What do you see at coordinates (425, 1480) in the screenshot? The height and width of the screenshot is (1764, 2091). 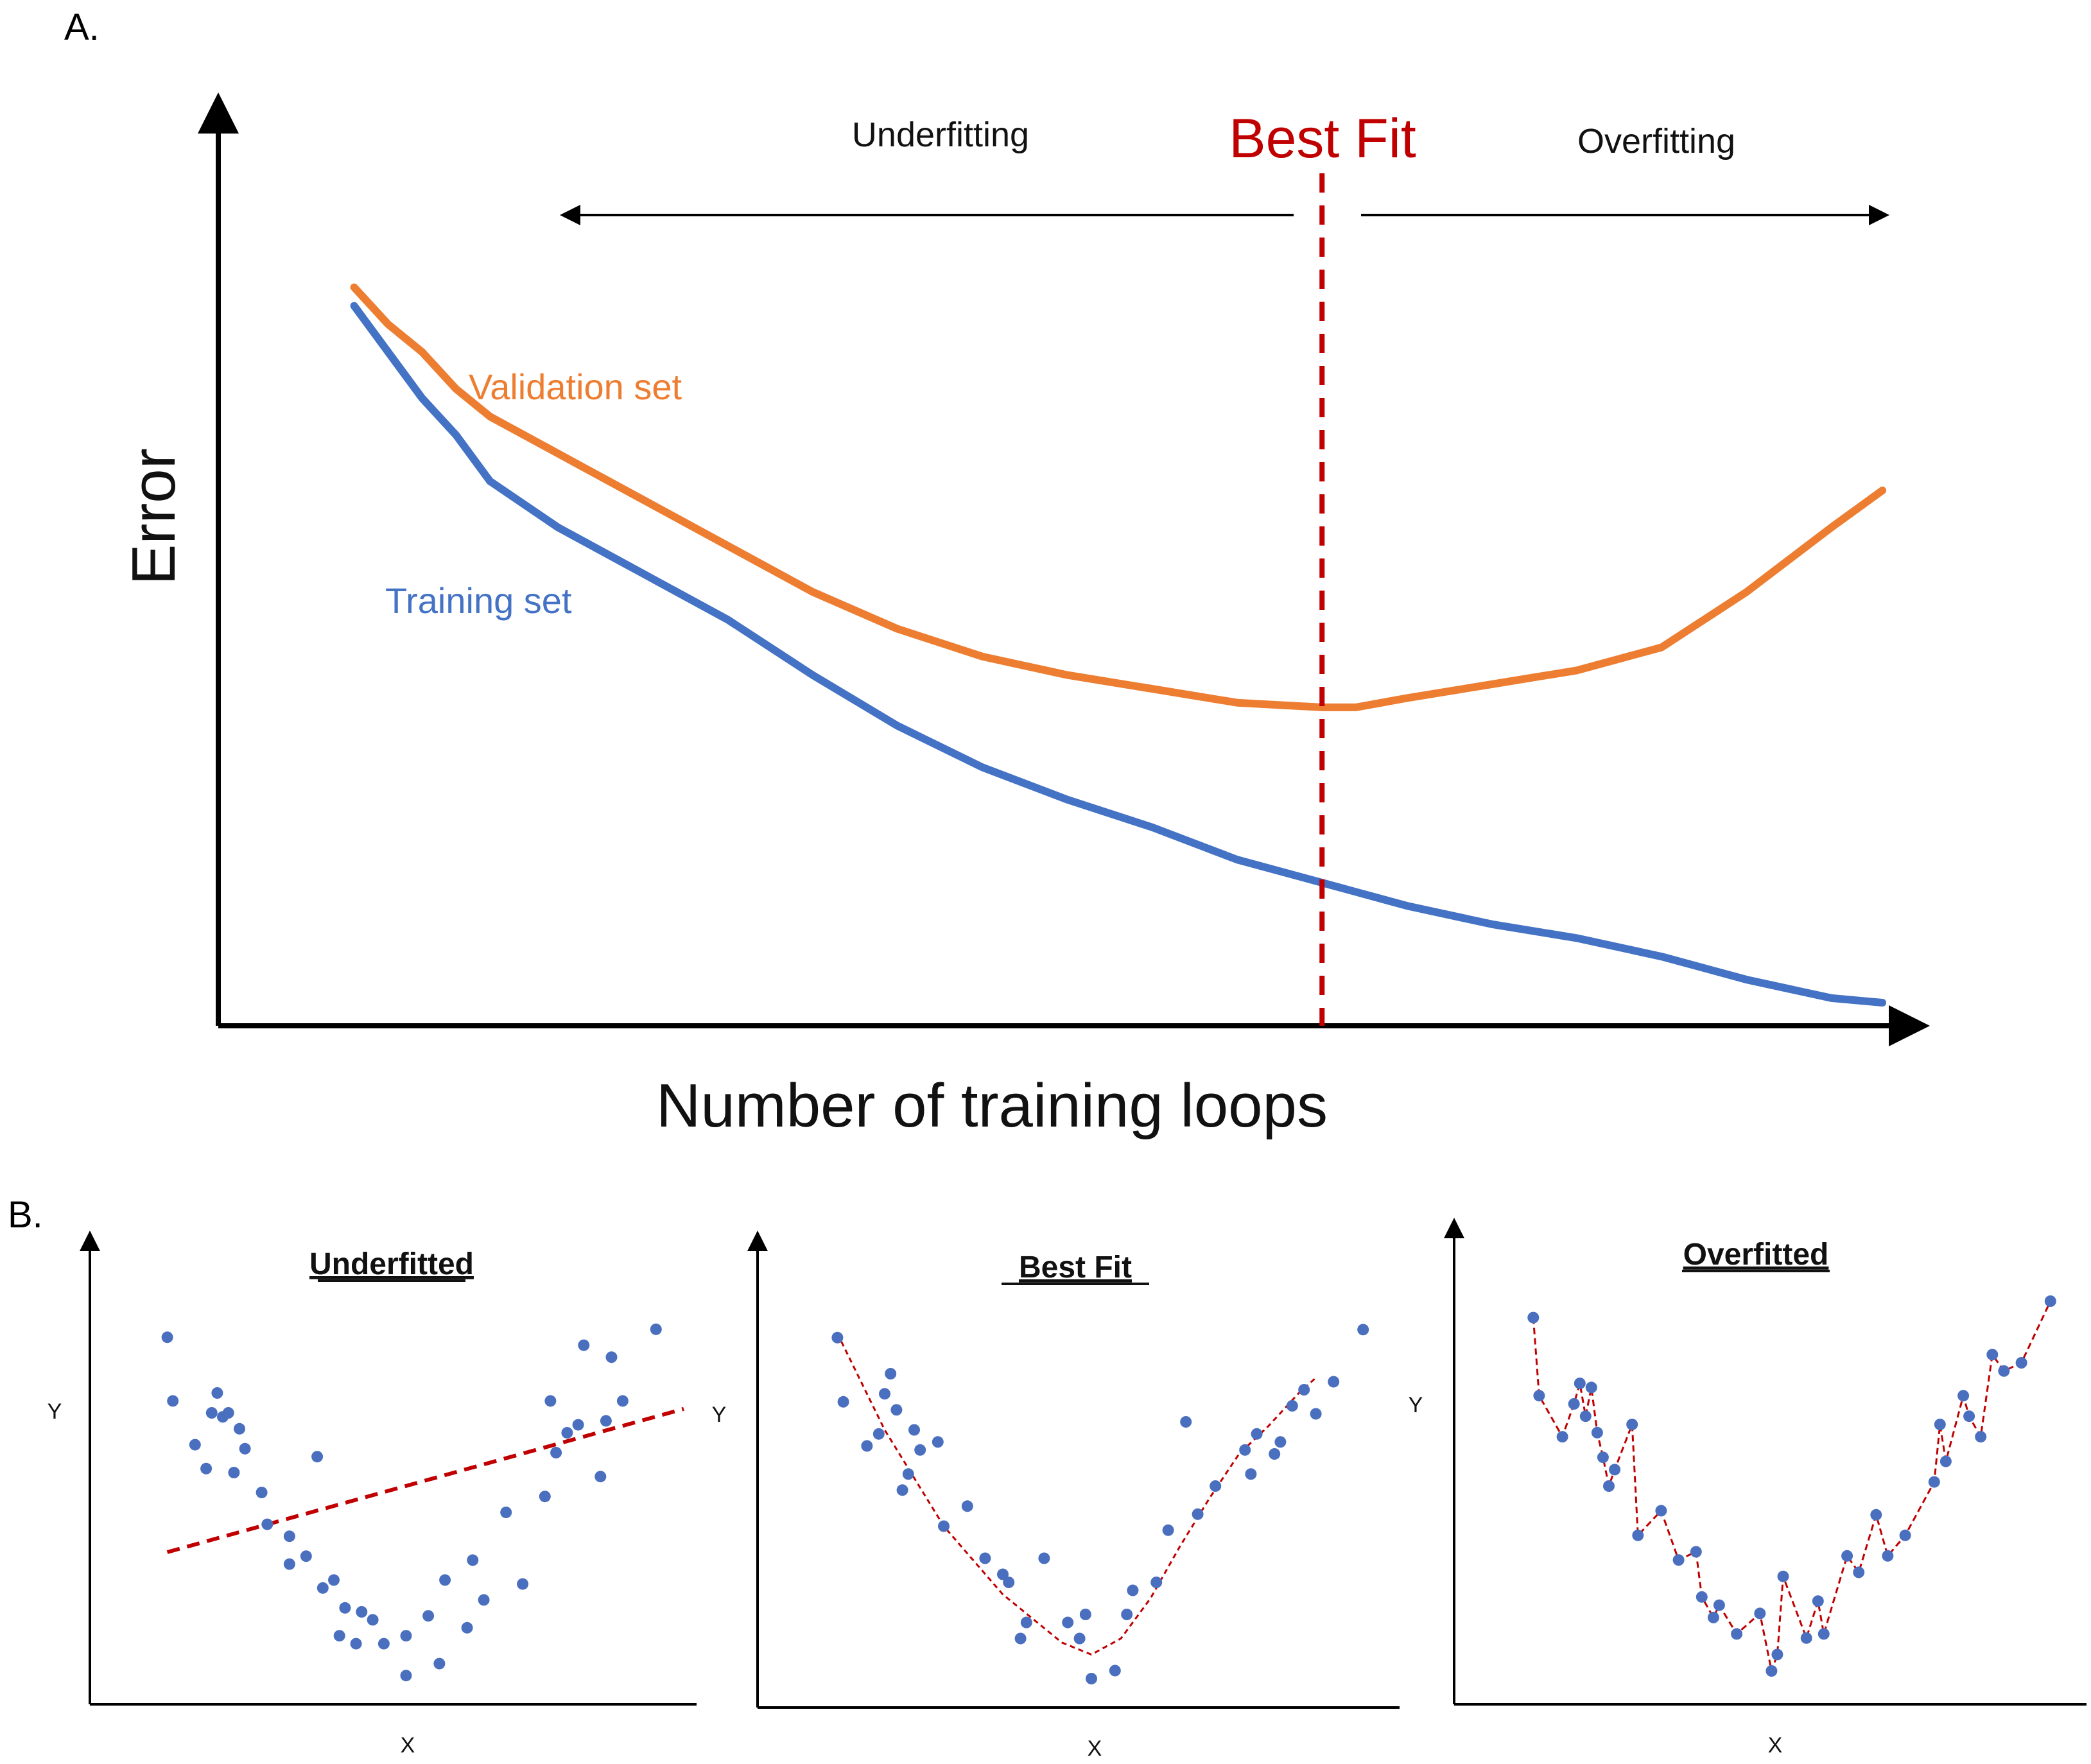 I see `linear-fit-line` at bounding box center [425, 1480].